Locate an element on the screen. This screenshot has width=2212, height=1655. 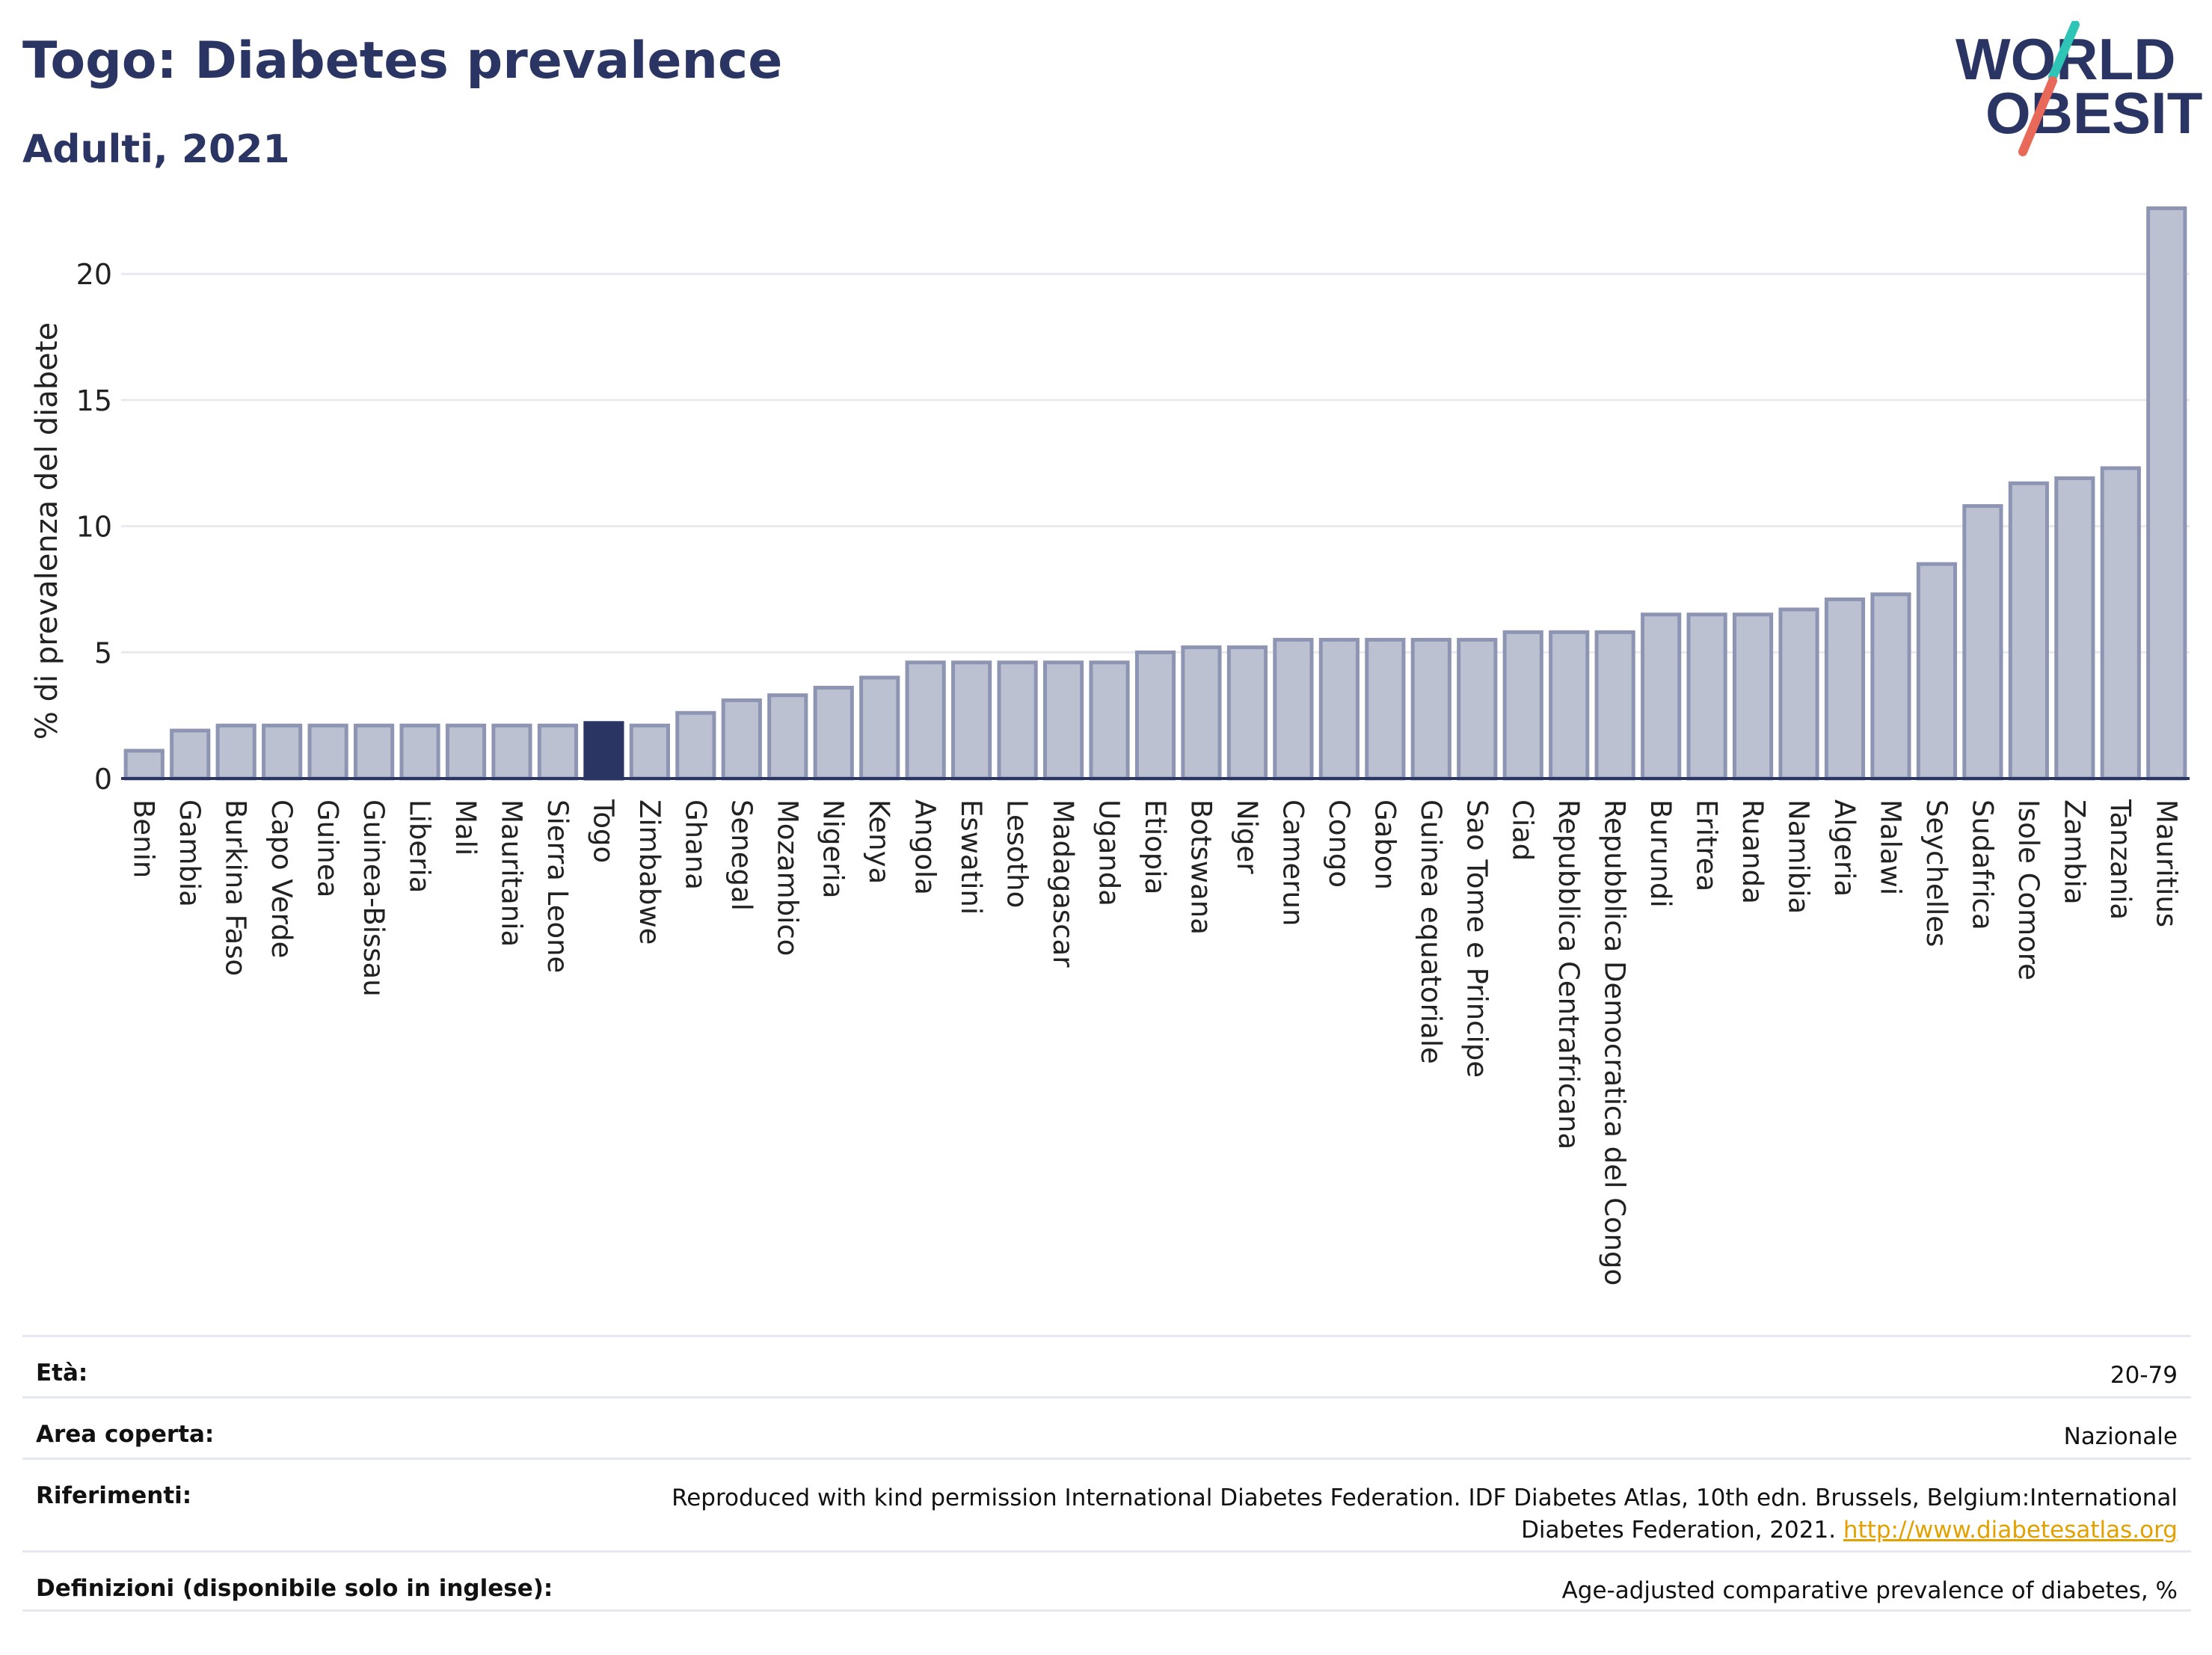
x-tick-label: Sierra Leone is located at coordinates (557, 886).